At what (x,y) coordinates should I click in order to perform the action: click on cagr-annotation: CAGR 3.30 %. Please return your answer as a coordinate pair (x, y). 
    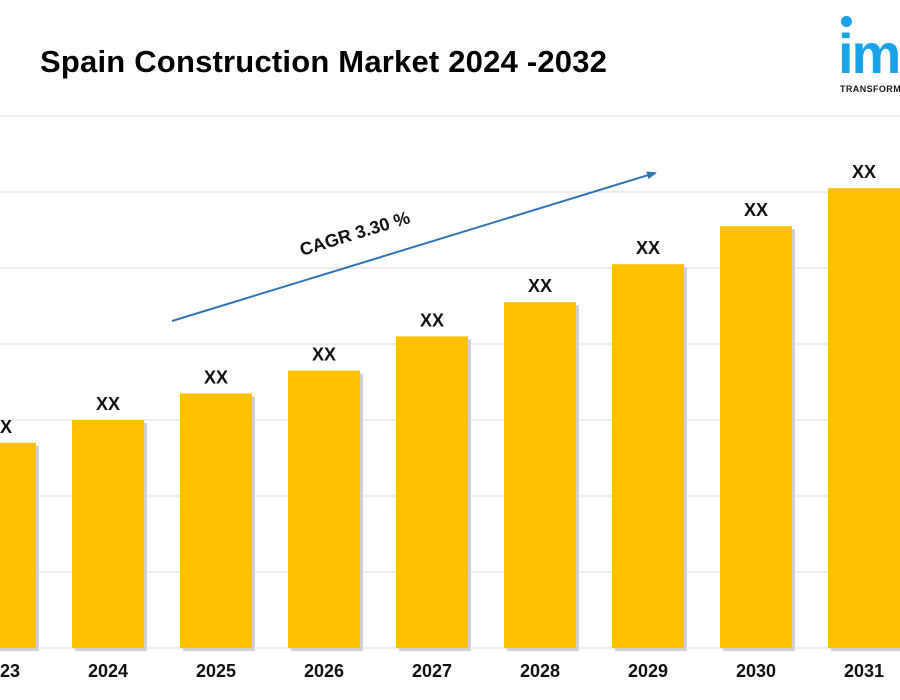
    Looking at the image, I should click on (414, 246).